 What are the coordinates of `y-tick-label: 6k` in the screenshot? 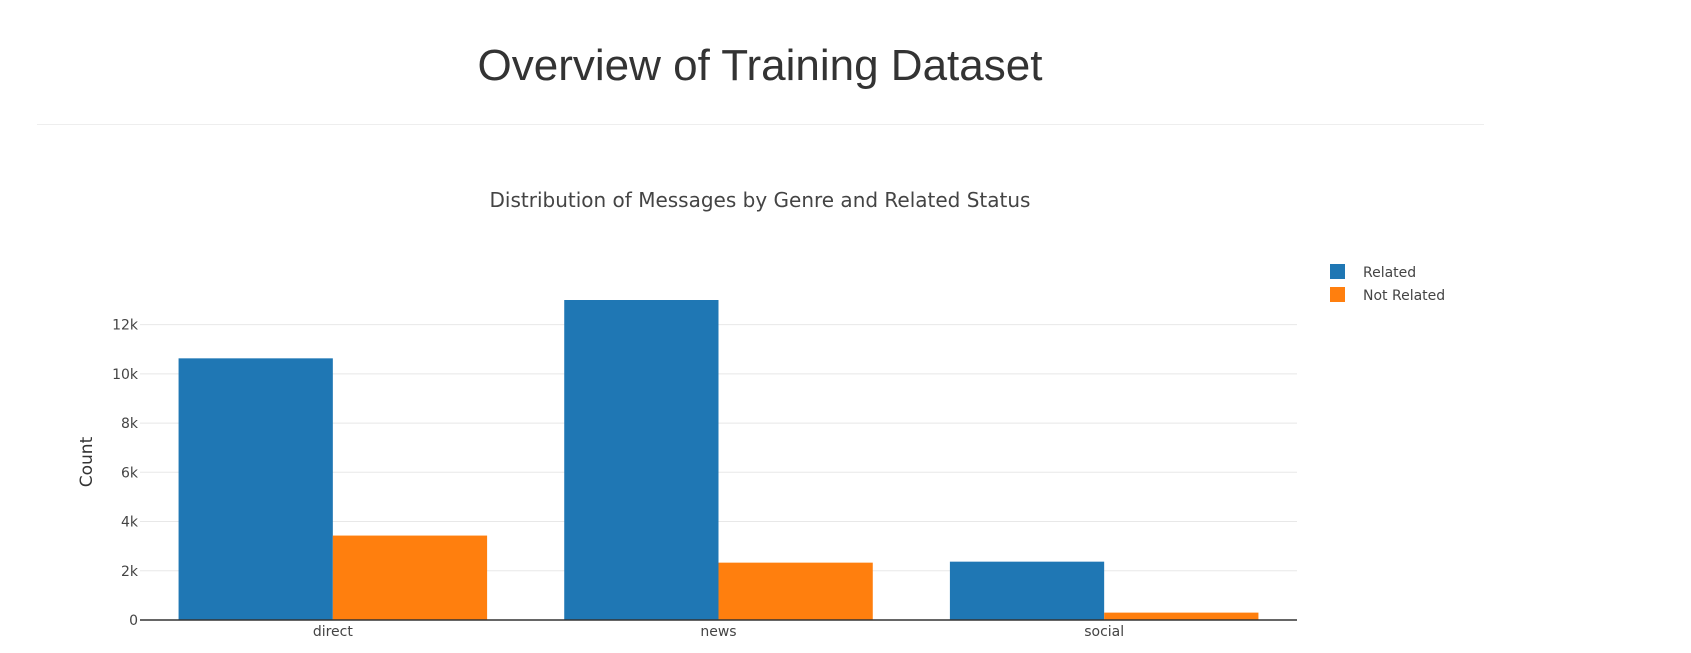 It's located at (130, 473).